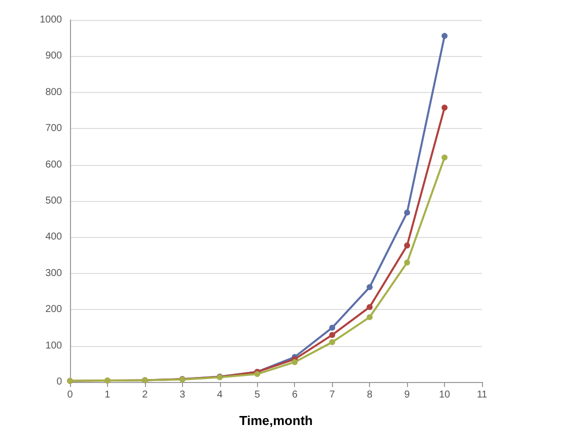  I want to click on y-tick-label: 1000, so click(51, 20).